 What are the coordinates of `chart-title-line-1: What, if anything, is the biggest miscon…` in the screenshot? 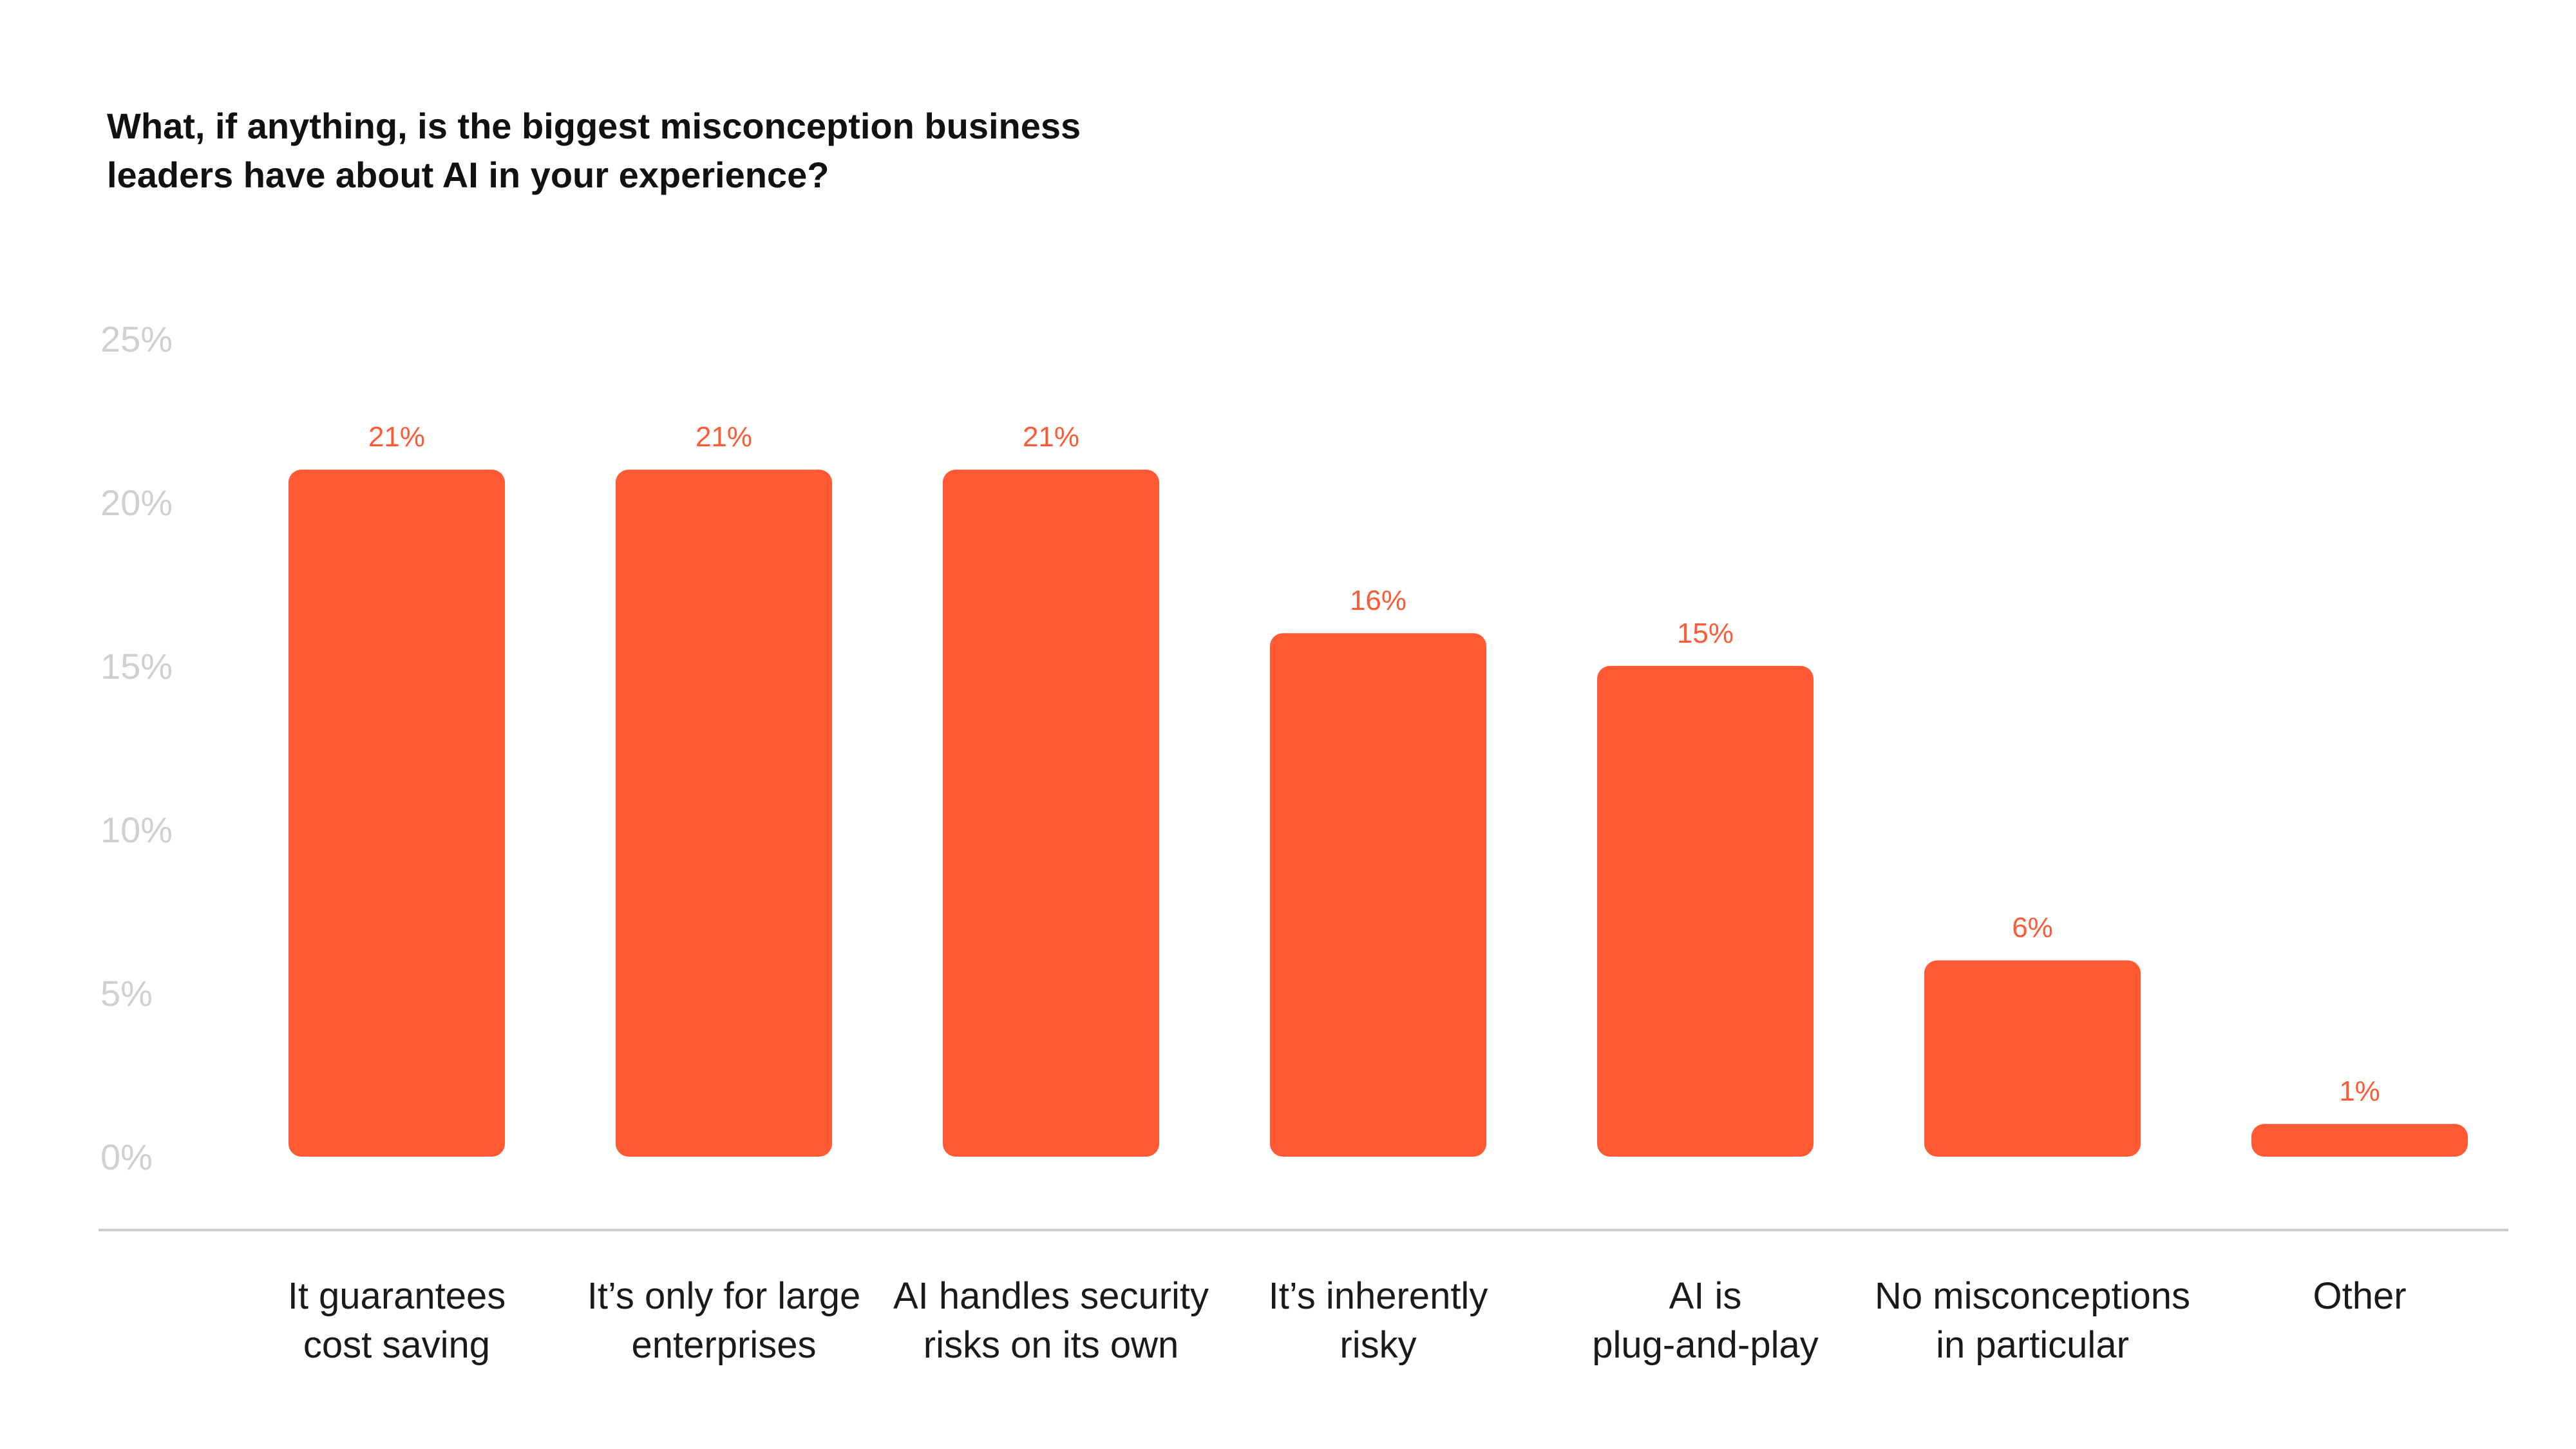 It's located at (594, 126).